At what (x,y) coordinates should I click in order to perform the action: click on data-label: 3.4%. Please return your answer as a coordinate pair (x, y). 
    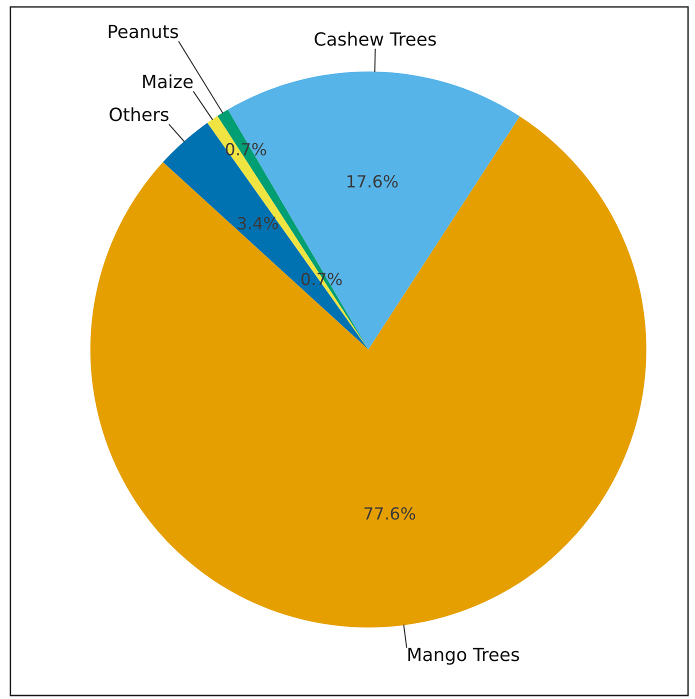
    Looking at the image, I should click on (258, 223).